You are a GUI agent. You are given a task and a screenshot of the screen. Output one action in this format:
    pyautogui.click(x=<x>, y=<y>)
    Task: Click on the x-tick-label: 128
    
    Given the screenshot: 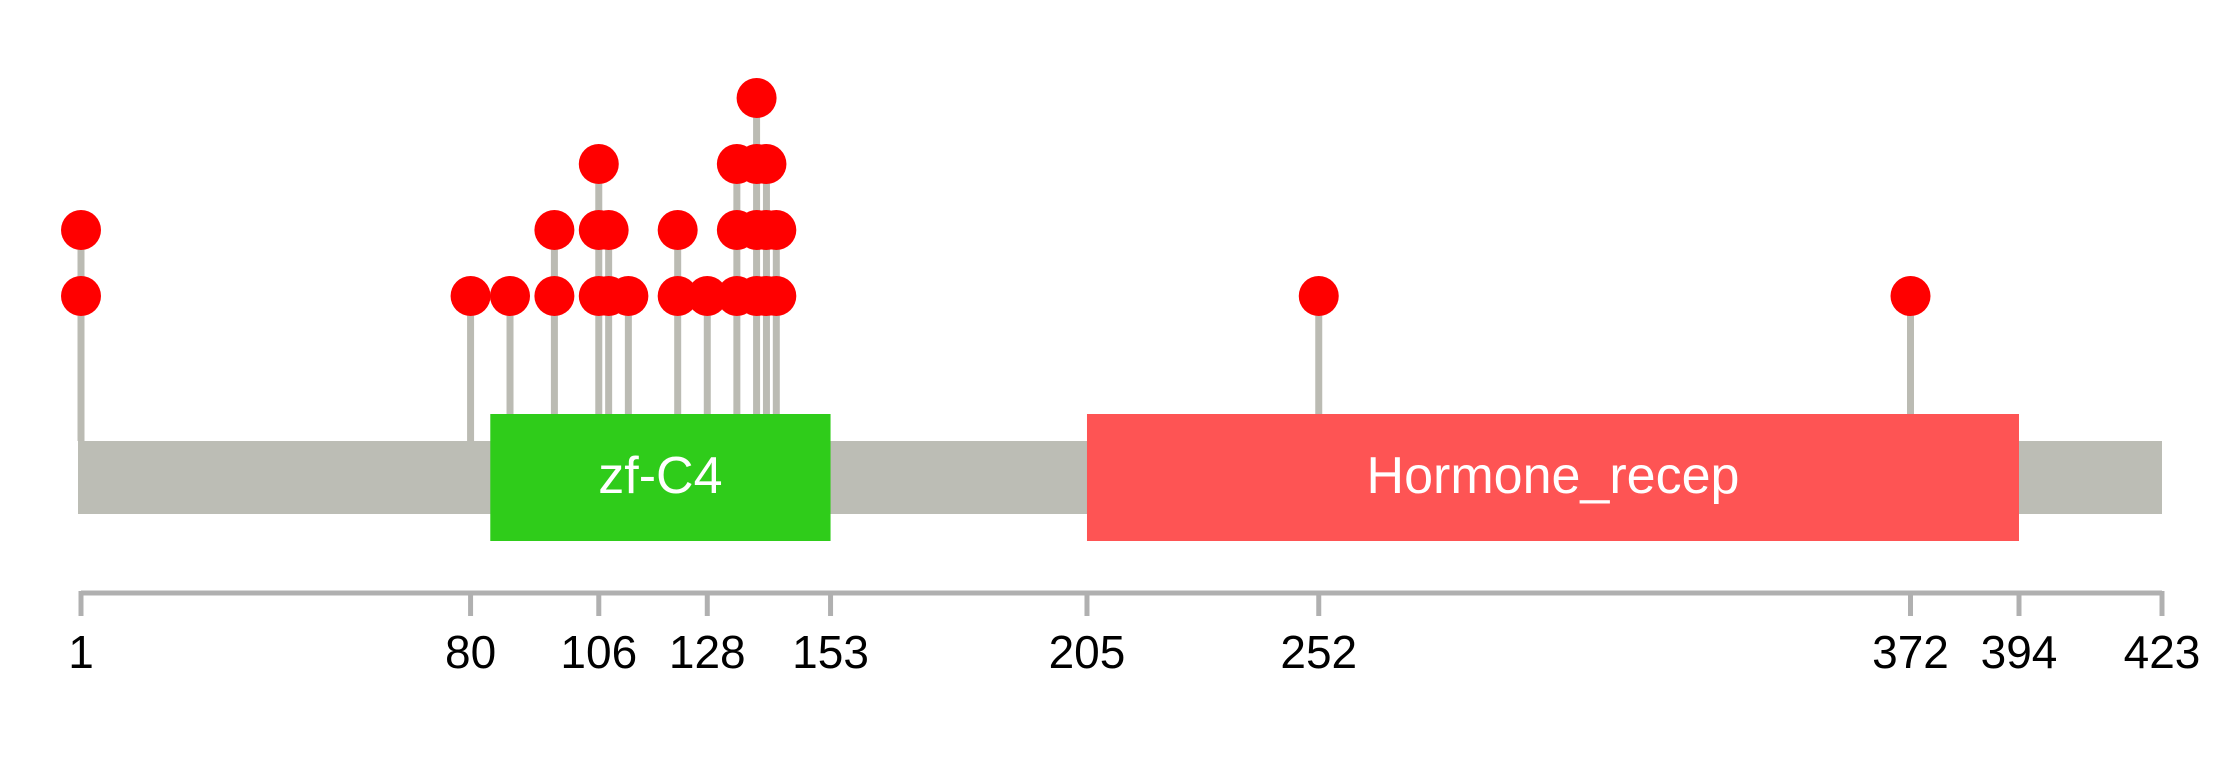 What is the action you would take?
    pyautogui.click(x=707, y=652)
    